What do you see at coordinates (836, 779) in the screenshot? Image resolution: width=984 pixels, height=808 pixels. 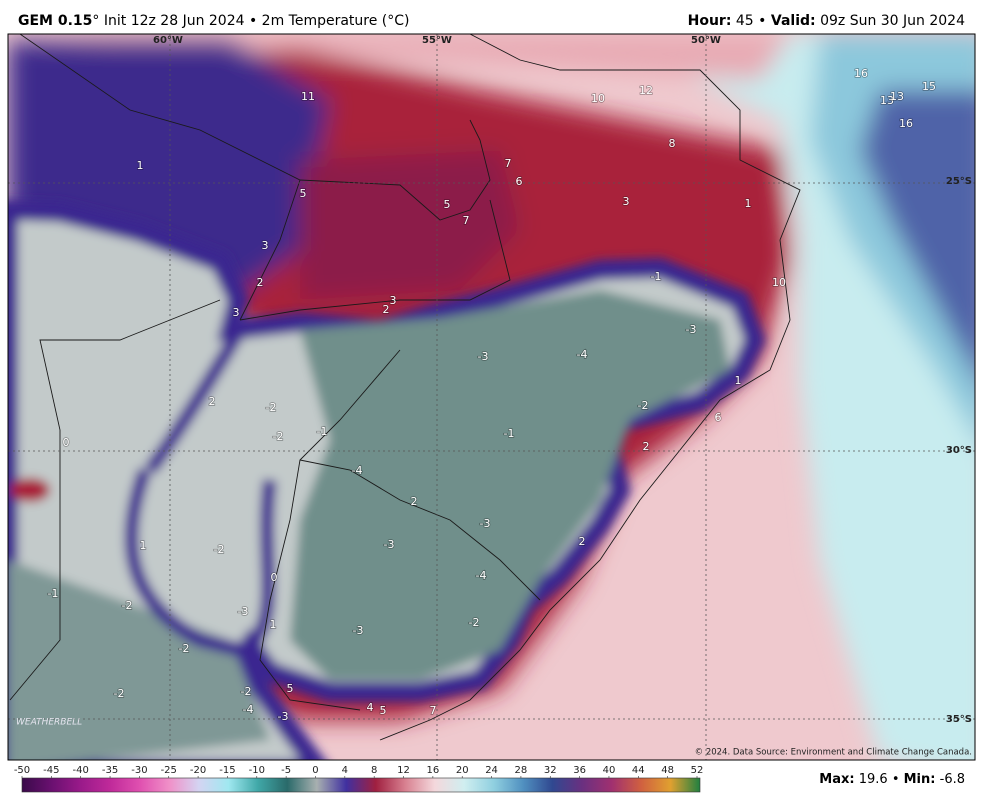 I see `max-label: Max:` at bounding box center [836, 779].